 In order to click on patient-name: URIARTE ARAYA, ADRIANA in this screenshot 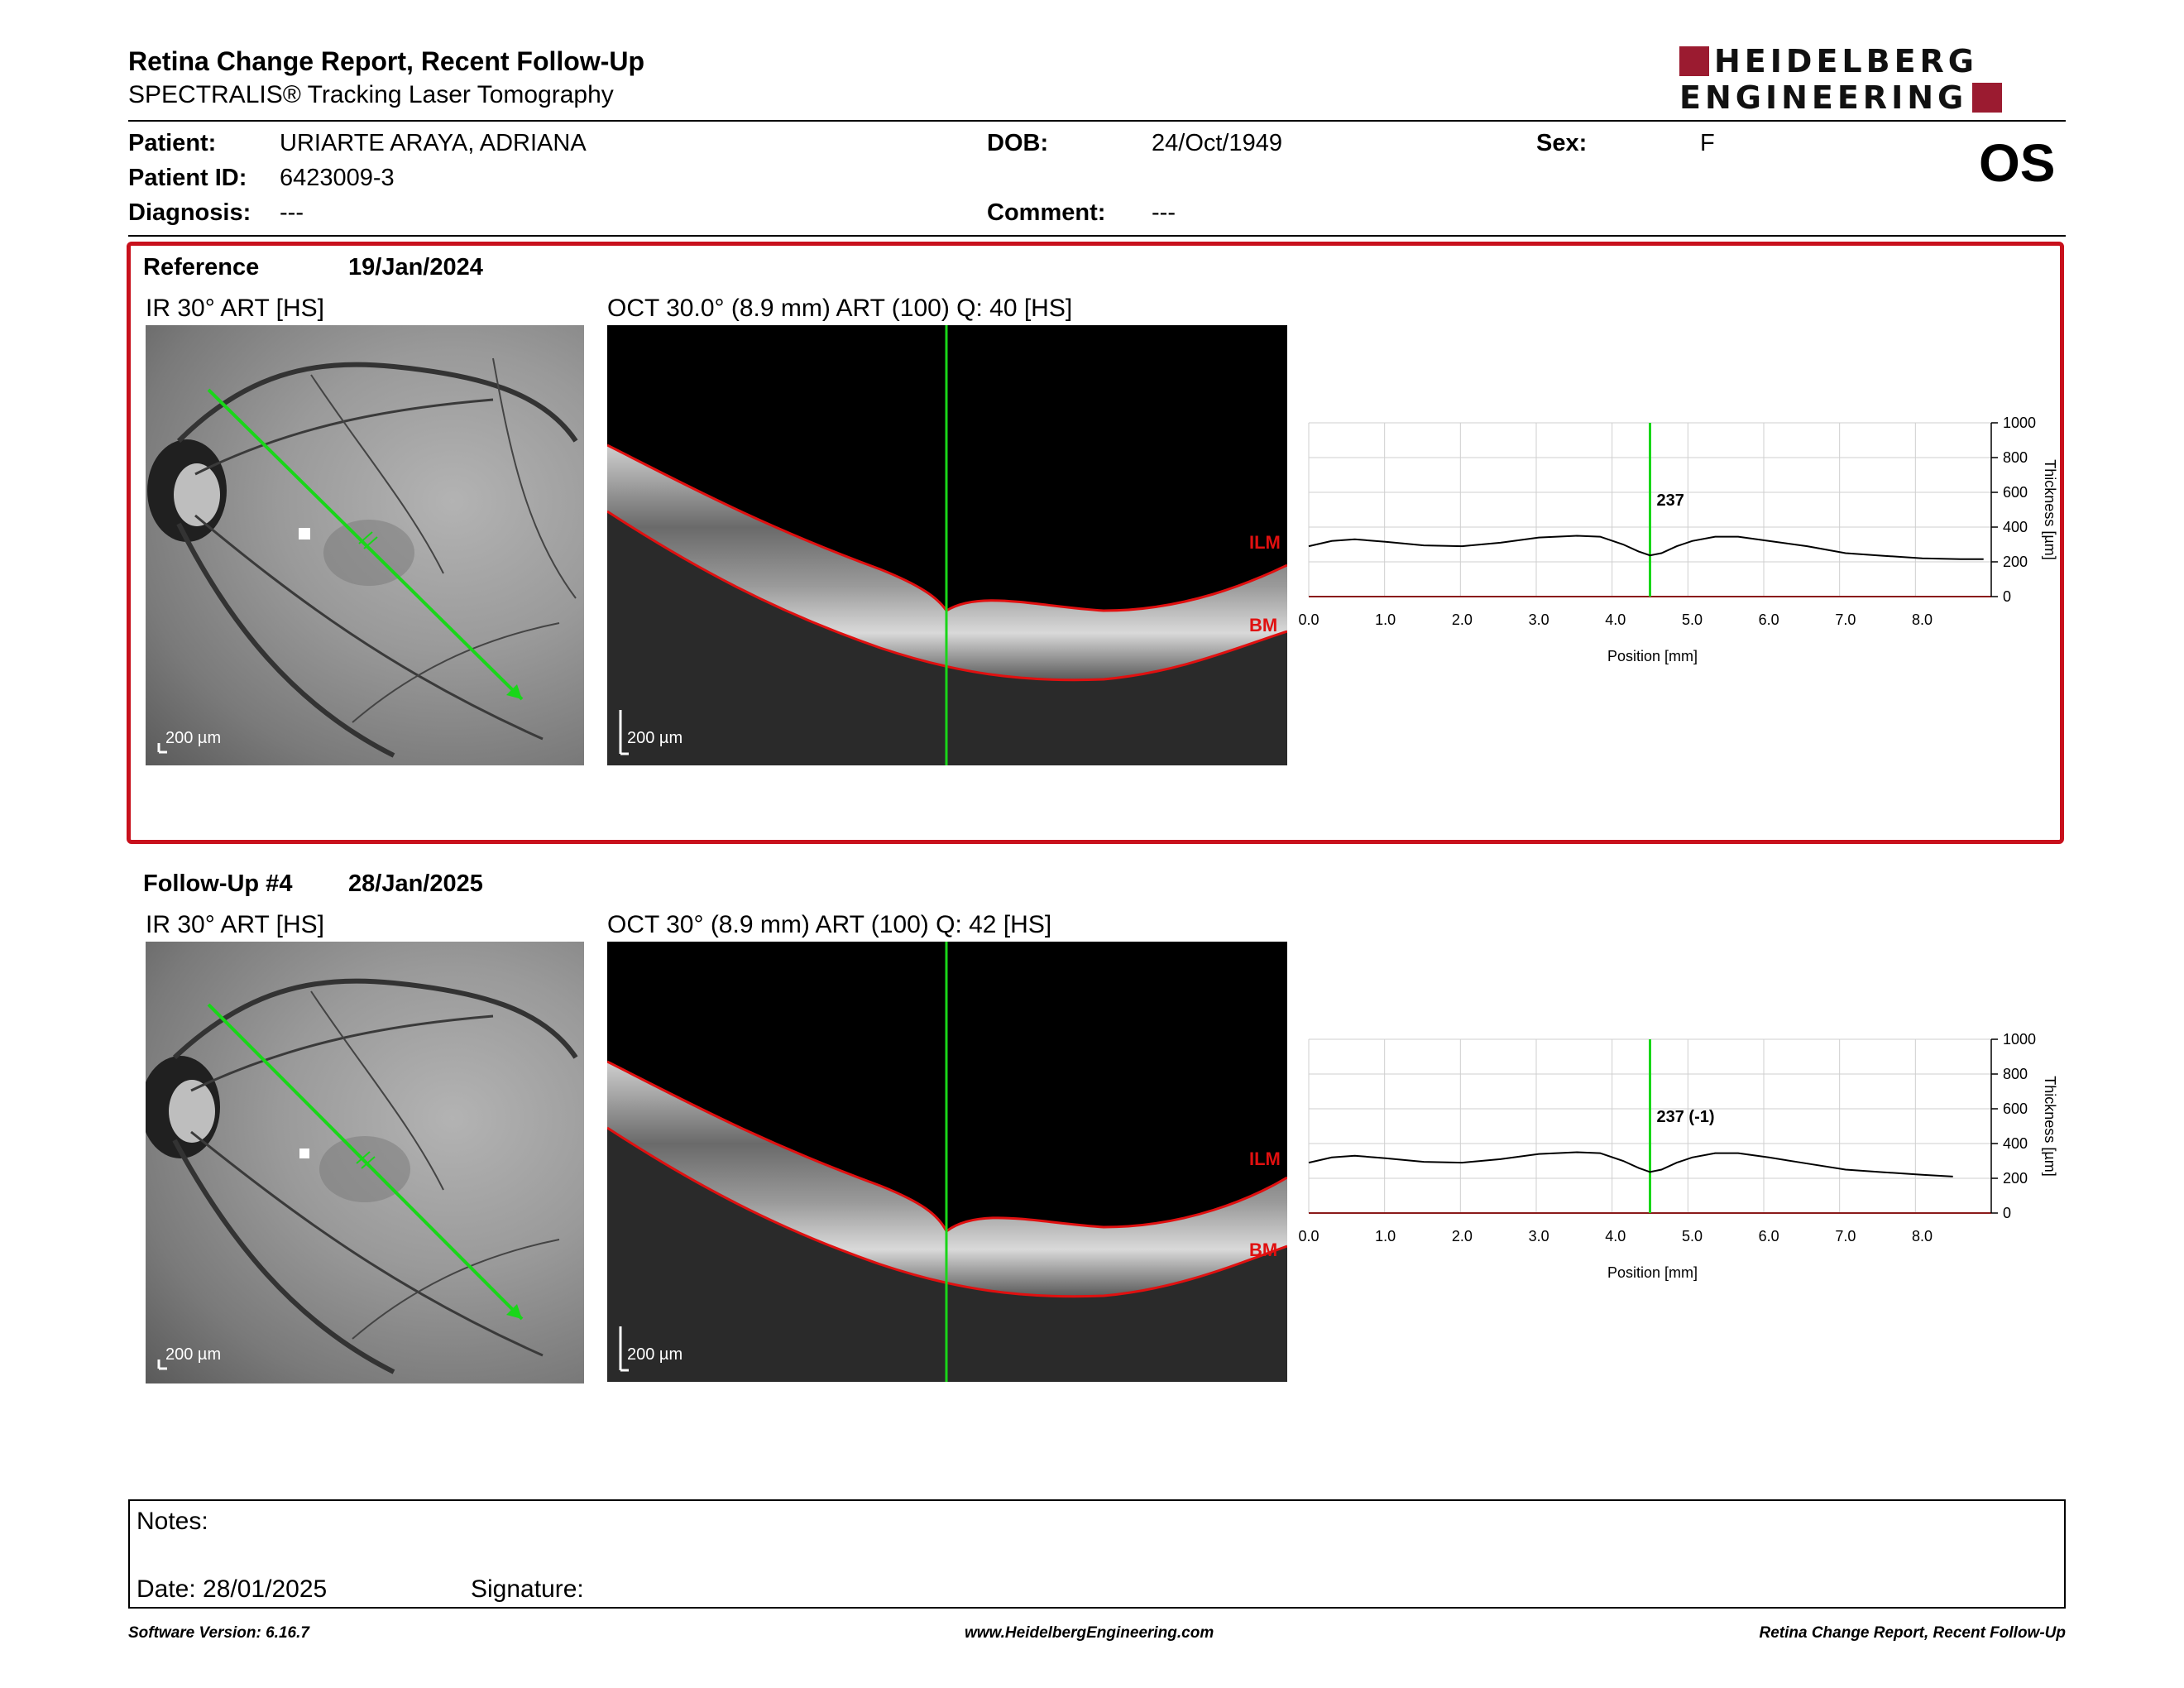, I will do `click(433, 143)`.